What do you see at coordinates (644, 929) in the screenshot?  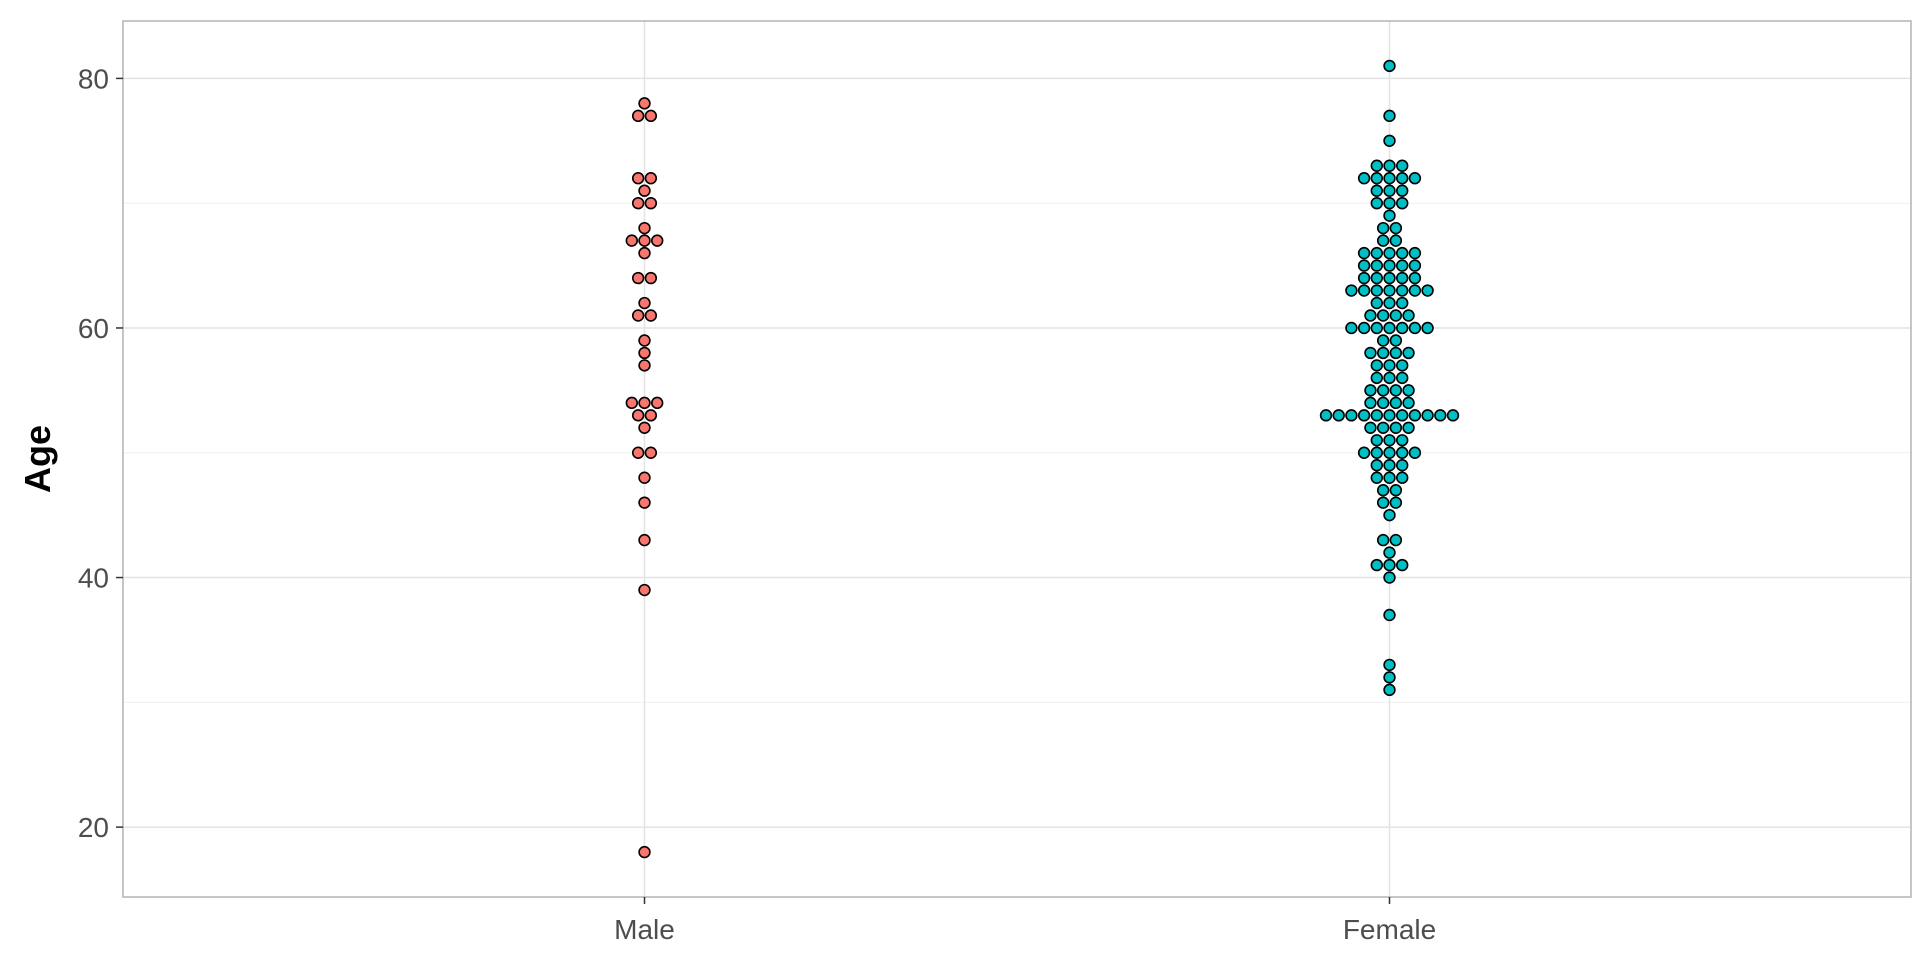 I see `x-tick-label: Male` at bounding box center [644, 929].